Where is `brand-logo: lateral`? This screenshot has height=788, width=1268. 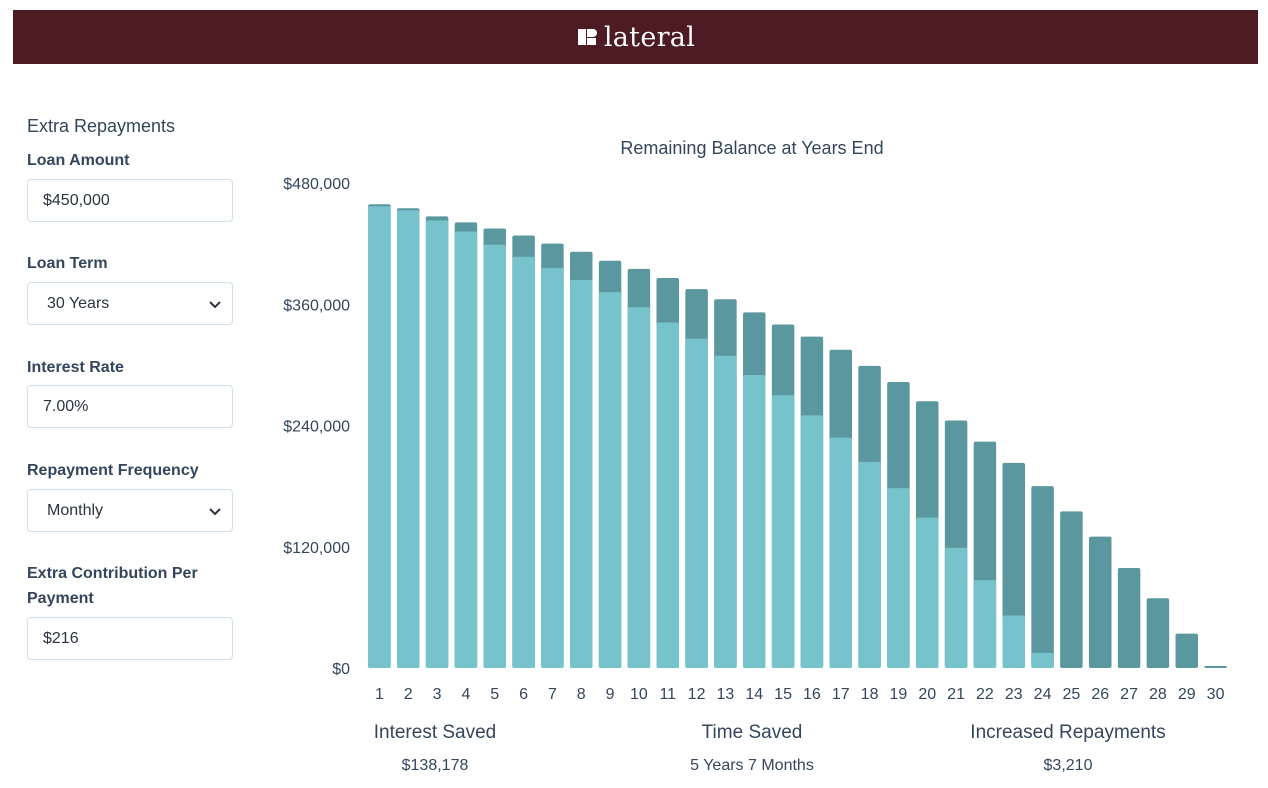 brand-logo: lateral is located at coordinates (635, 37).